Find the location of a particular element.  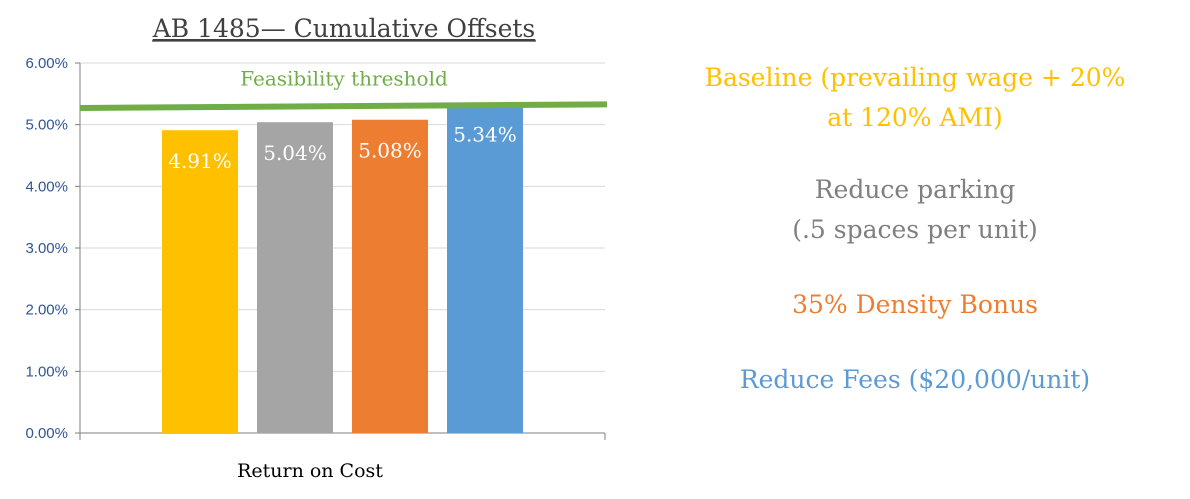

legend-item-line: 35% Density Bonus is located at coordinates (915, 304).